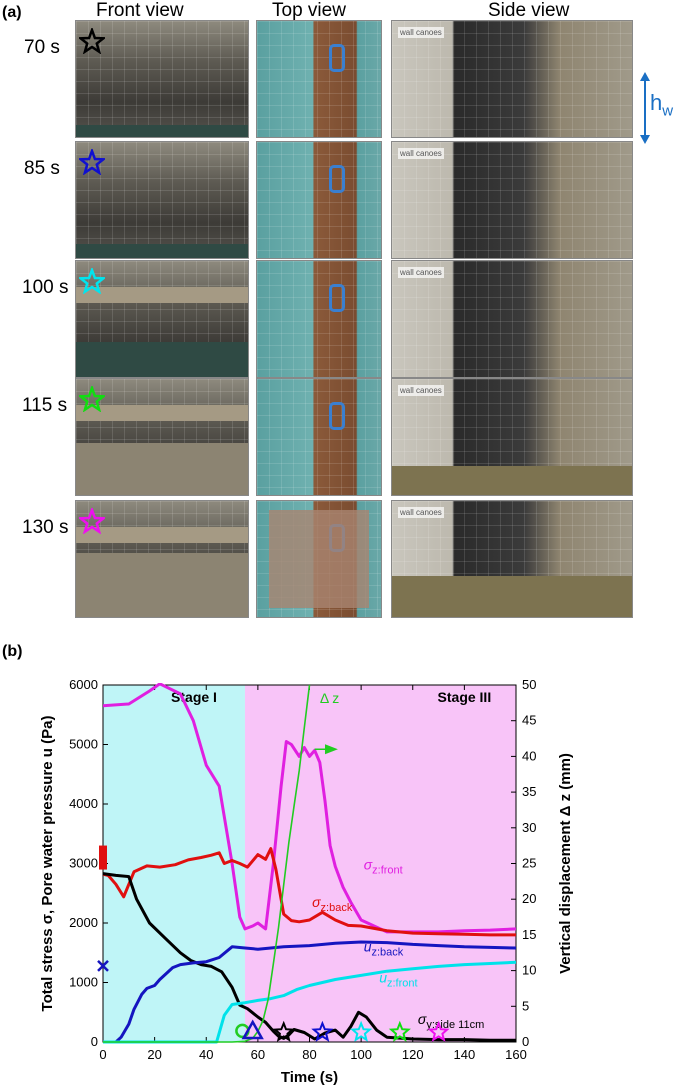 This screenshot has width=685, height=1091. I want to click on y-right-tick-label: 0, so click(525, 1041).